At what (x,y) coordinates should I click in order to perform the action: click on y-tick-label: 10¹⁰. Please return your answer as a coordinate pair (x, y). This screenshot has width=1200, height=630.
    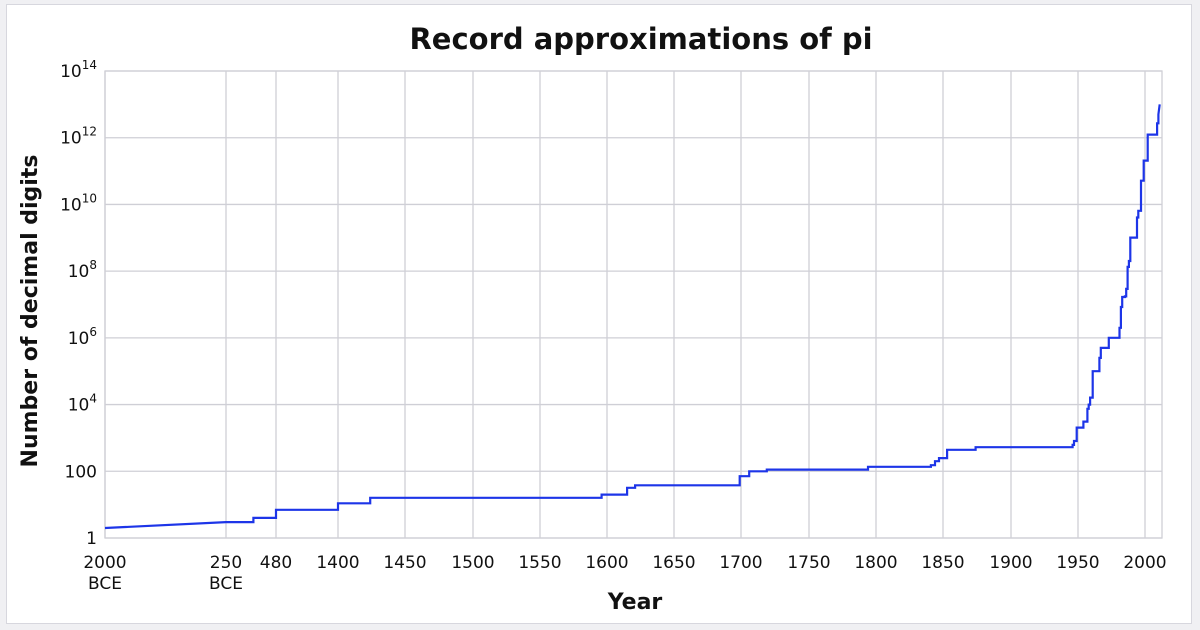
    Looking at the image, I should click on (78, 203).